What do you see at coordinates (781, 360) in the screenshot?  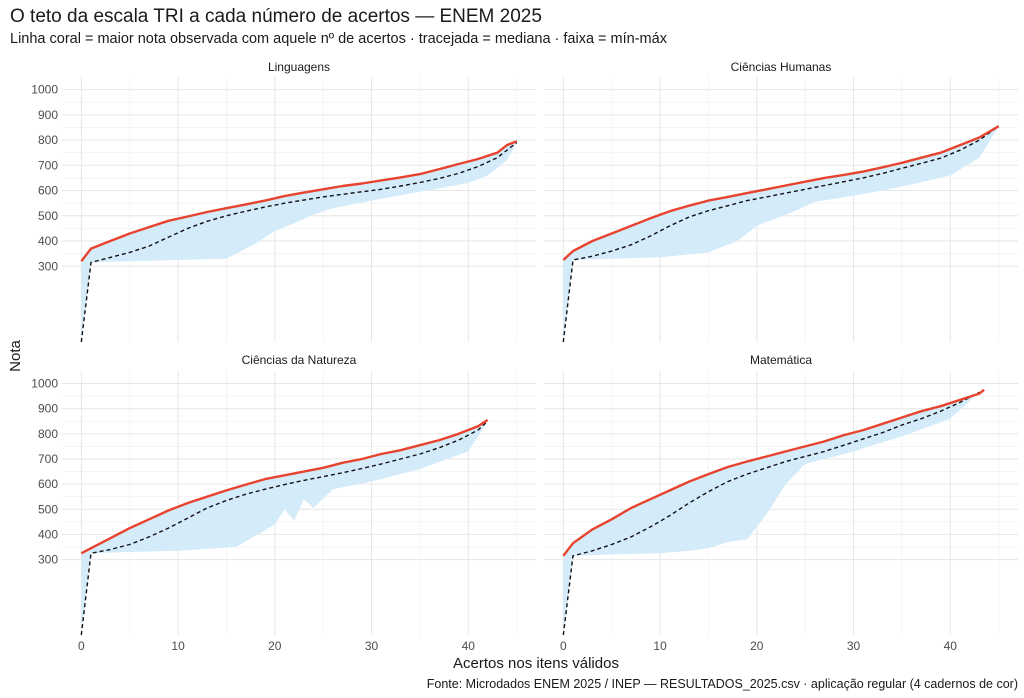 I see `panel-strip-label: Matemática` at bounding box center [781, 360].